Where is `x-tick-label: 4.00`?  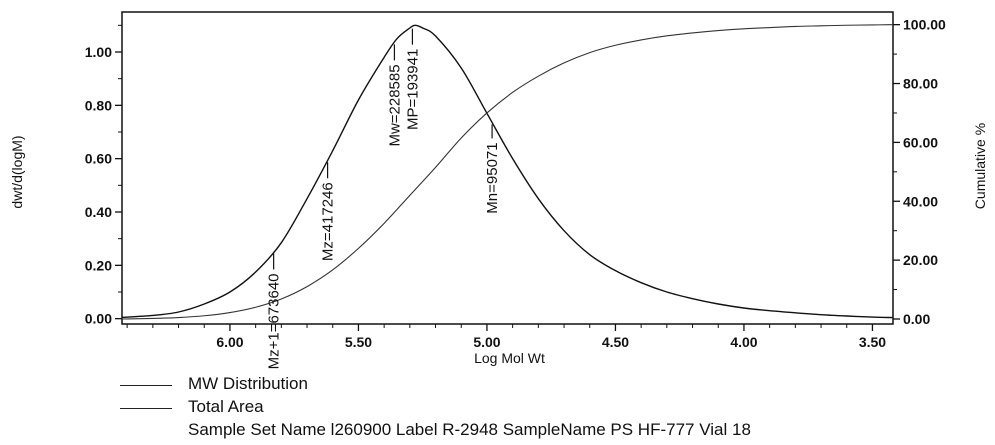 x-tick-label: 4.00 is located at coordinates (743, 342).